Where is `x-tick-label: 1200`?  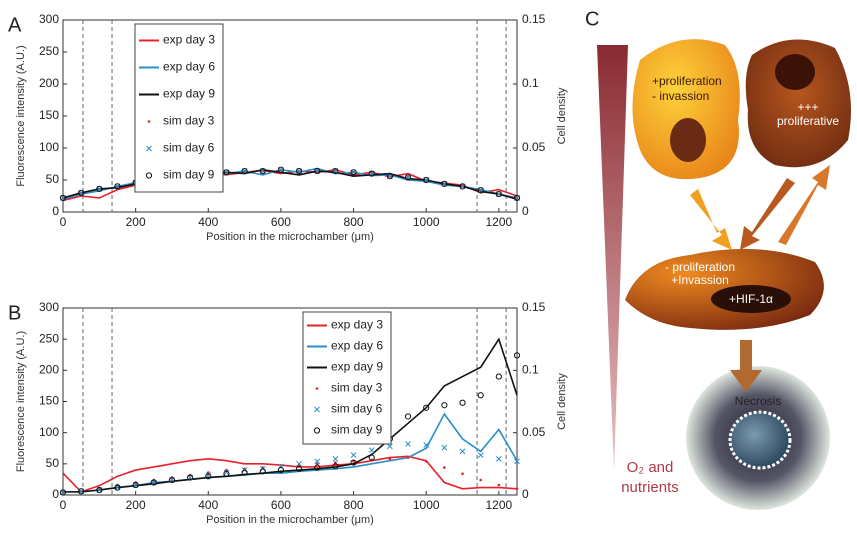
x-tick-label: 1200 is located at coordinates (498, 505).